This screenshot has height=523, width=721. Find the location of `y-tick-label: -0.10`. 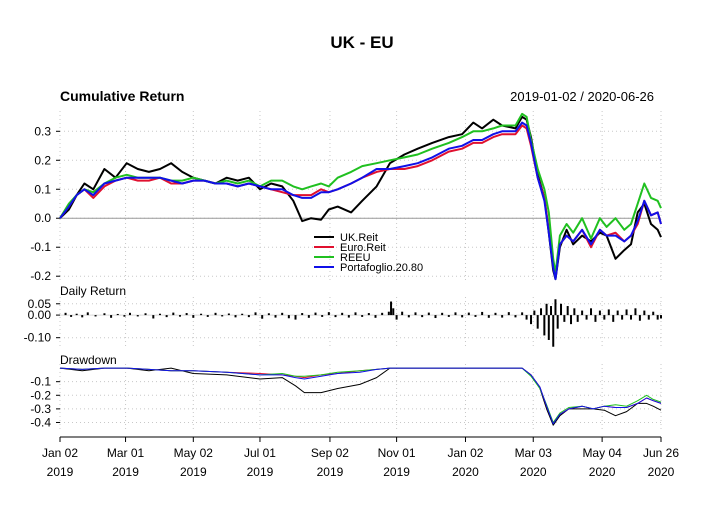

y-tick-label: -0.10 is located at coordinates (38, 338).